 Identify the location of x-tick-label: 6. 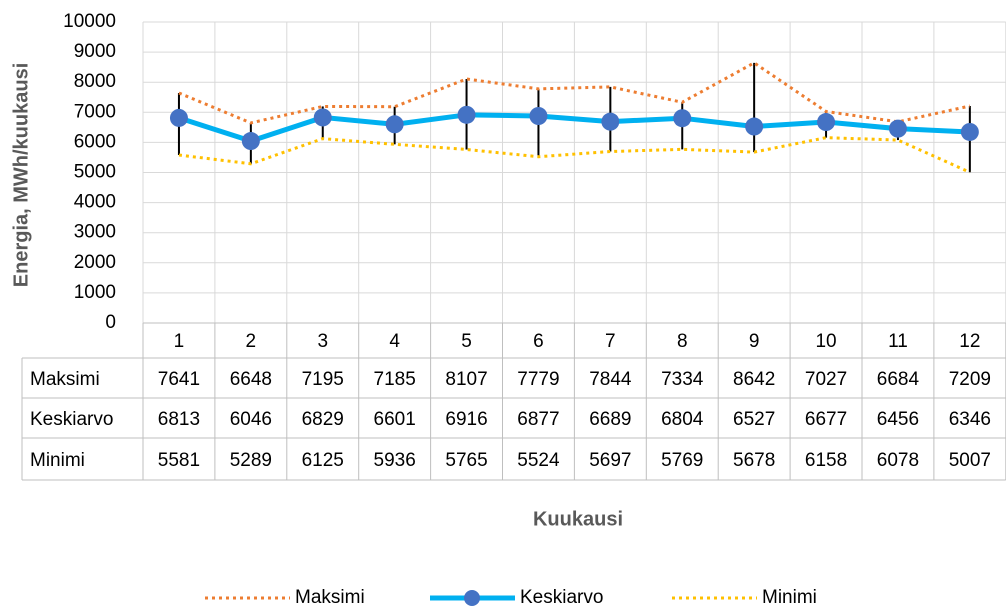
(538, 341).